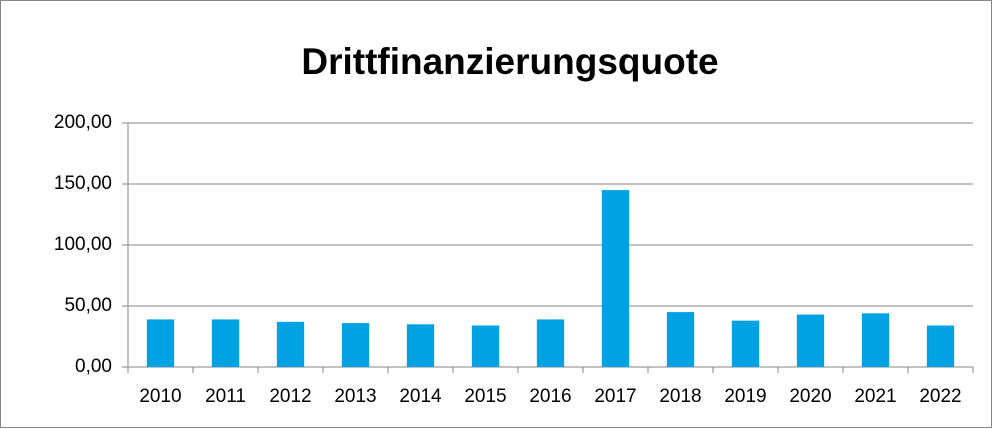  What do you see at coordinates (680, 396) in the screenshot?
I see `x-tick-label: 2018` at bounding box center [680, 396].